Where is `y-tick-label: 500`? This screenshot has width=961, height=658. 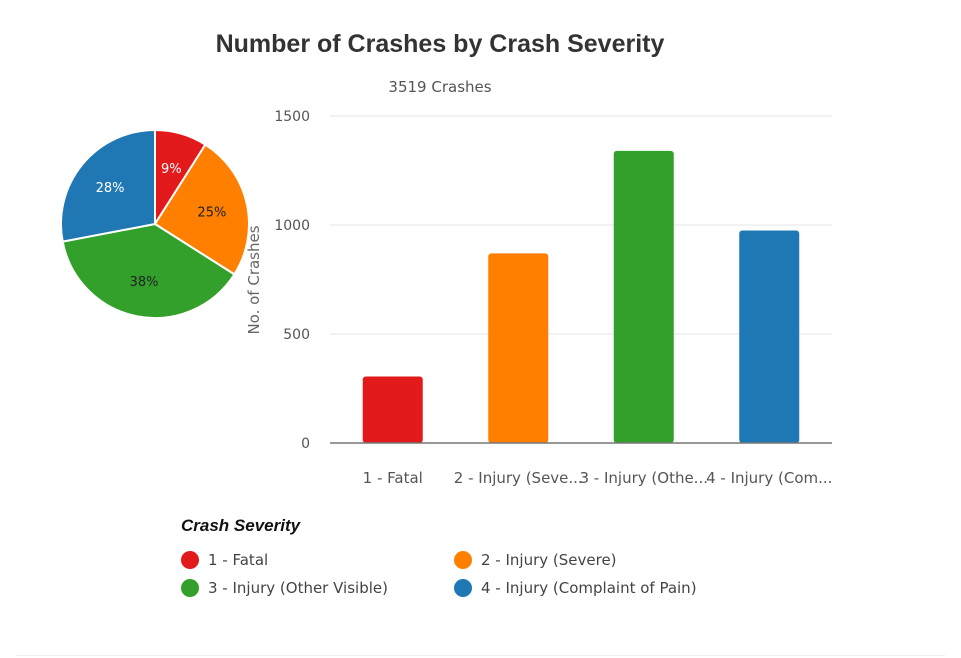
y-tick-label: 500 is located at coordinates (296, 335).